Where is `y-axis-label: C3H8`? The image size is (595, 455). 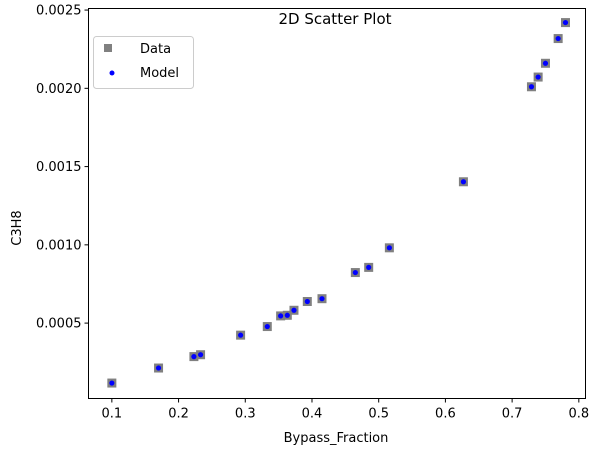
y-axis-label: C3H8 is located at coordinates (17, 227).